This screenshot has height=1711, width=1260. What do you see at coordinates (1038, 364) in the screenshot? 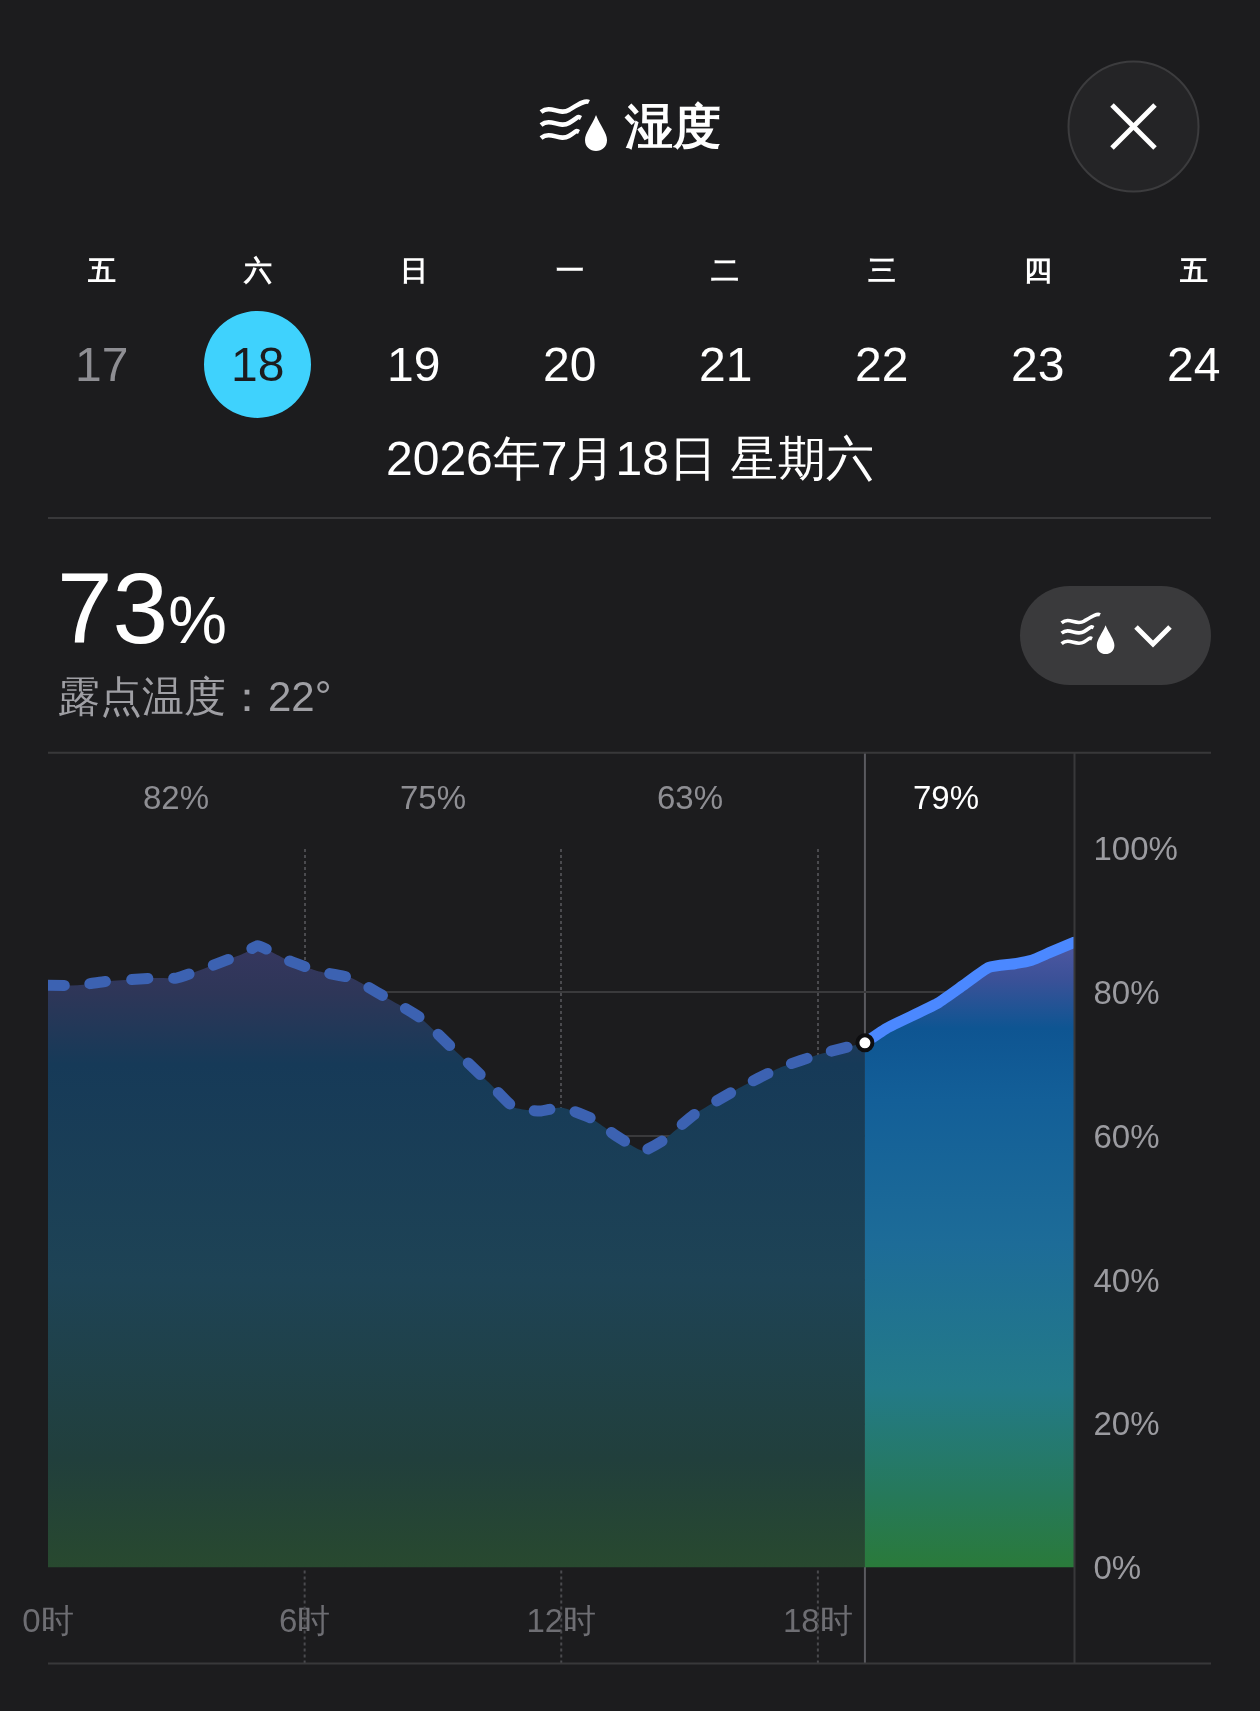
I see `text: 23` at bounding box center [1038, 364].